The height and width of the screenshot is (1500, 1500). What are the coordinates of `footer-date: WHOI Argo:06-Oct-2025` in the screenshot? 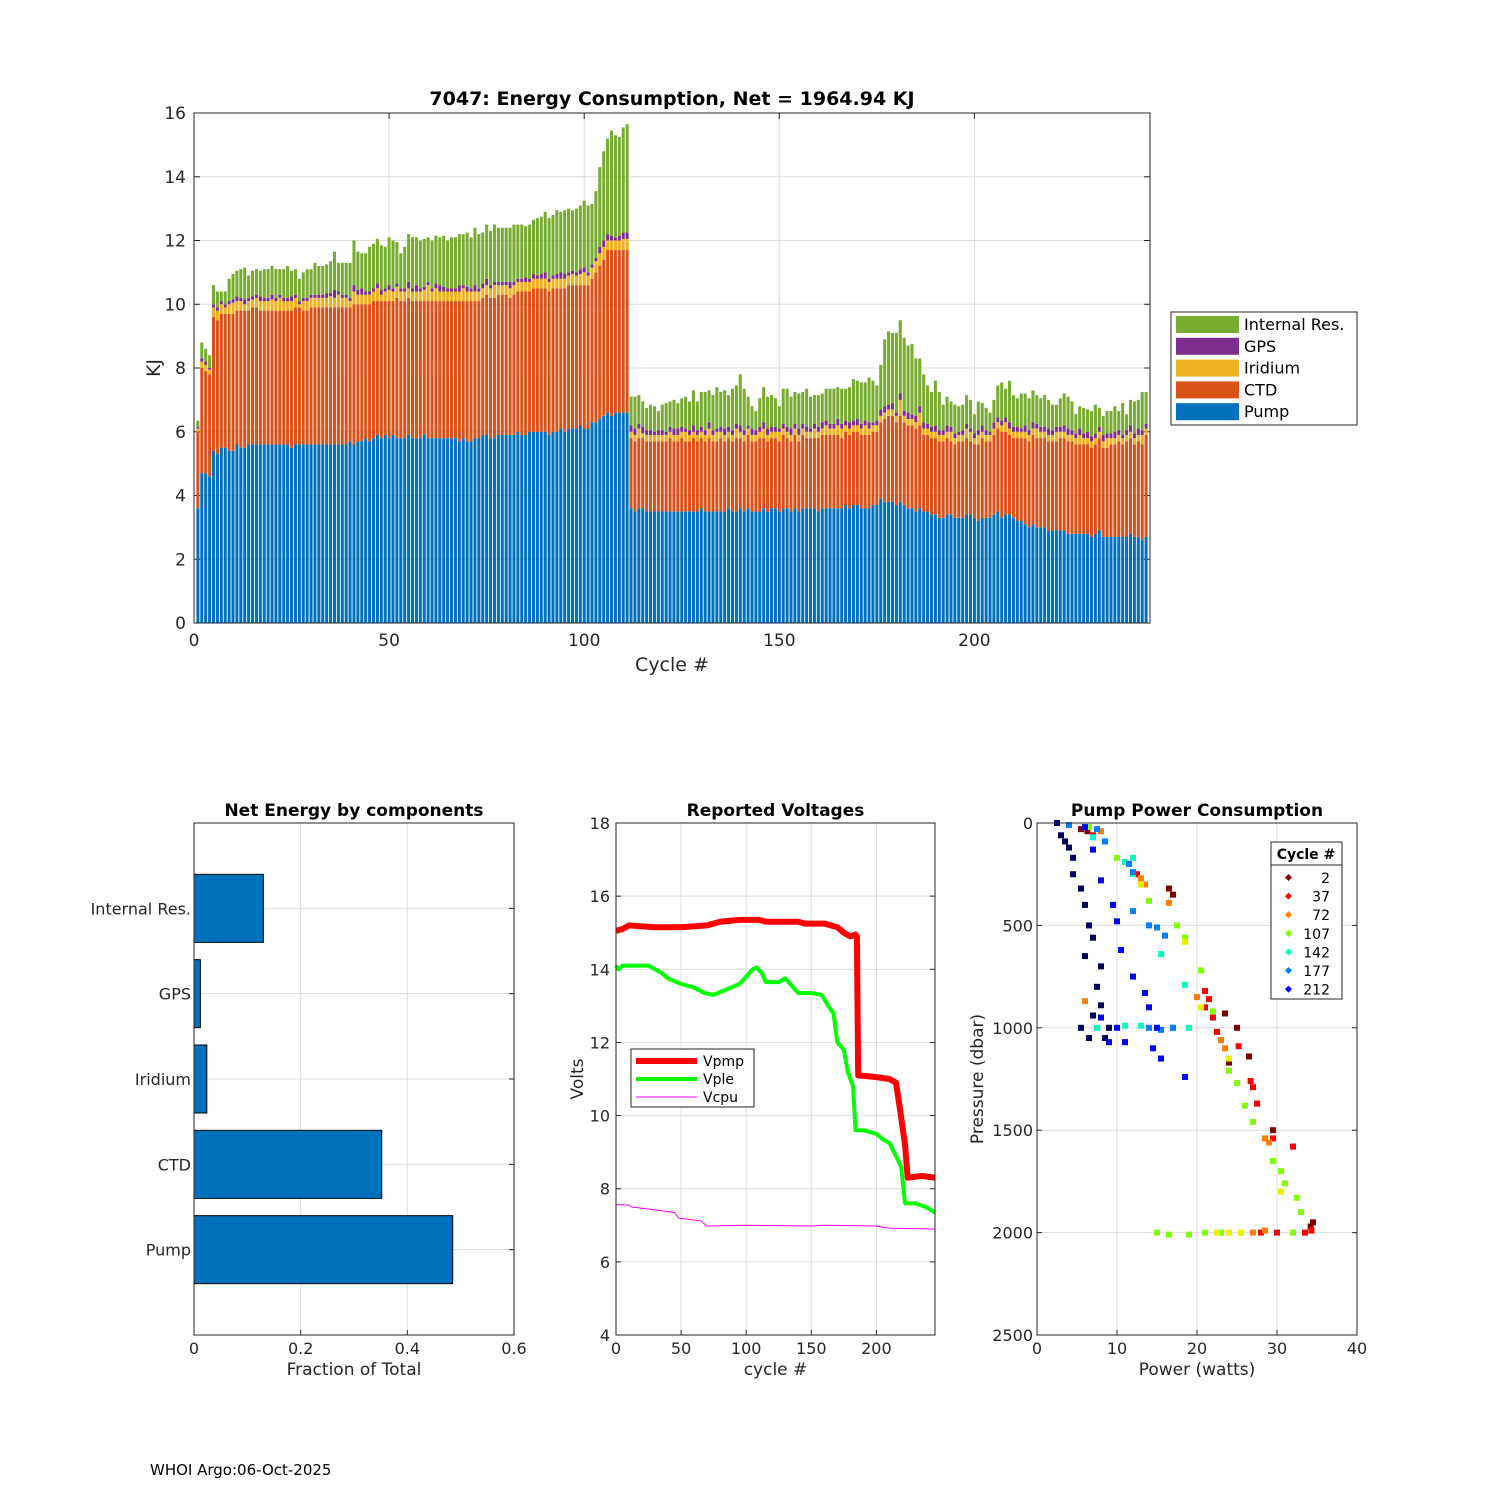 It's located at (241, 1470).